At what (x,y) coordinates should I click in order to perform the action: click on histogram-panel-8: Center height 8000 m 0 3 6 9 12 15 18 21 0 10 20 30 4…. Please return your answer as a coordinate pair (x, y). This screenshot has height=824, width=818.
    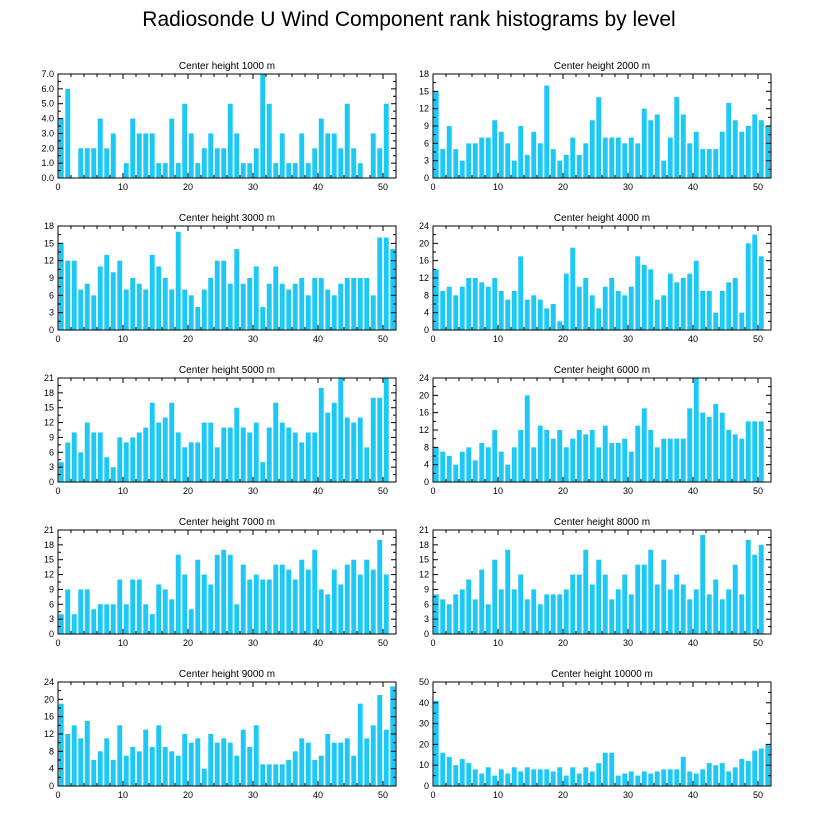
    Looking at the image, I should click on (595, 582).